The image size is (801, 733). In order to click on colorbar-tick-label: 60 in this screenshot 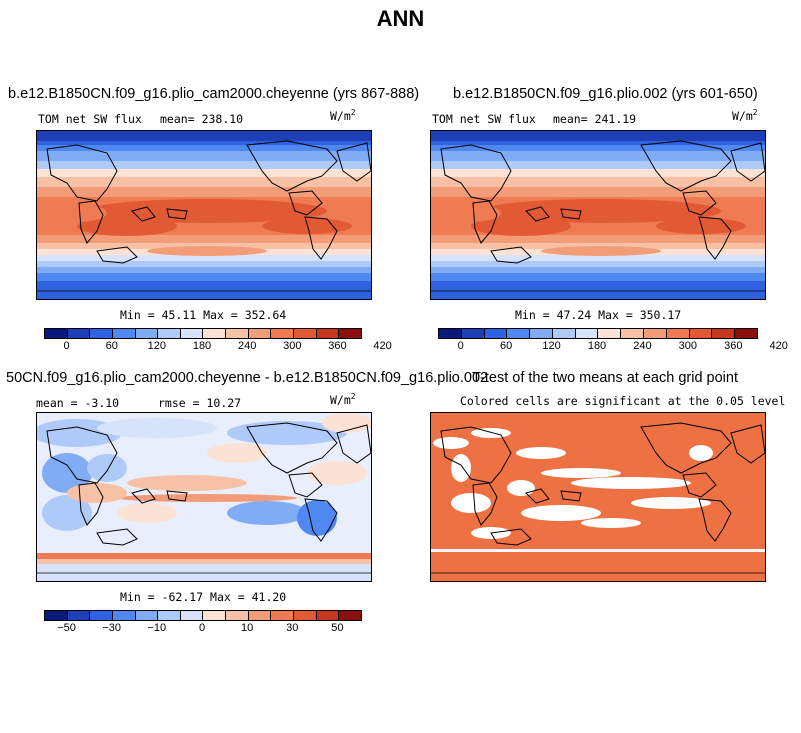, I will do `click(506, 346)`.